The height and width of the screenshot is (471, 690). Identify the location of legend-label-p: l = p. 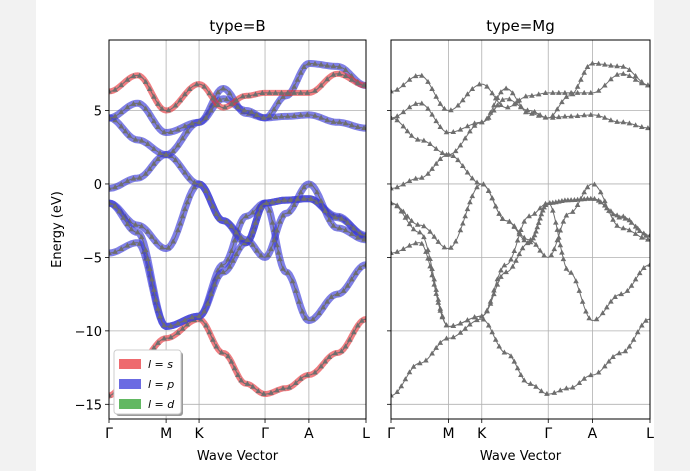
(161, 384).